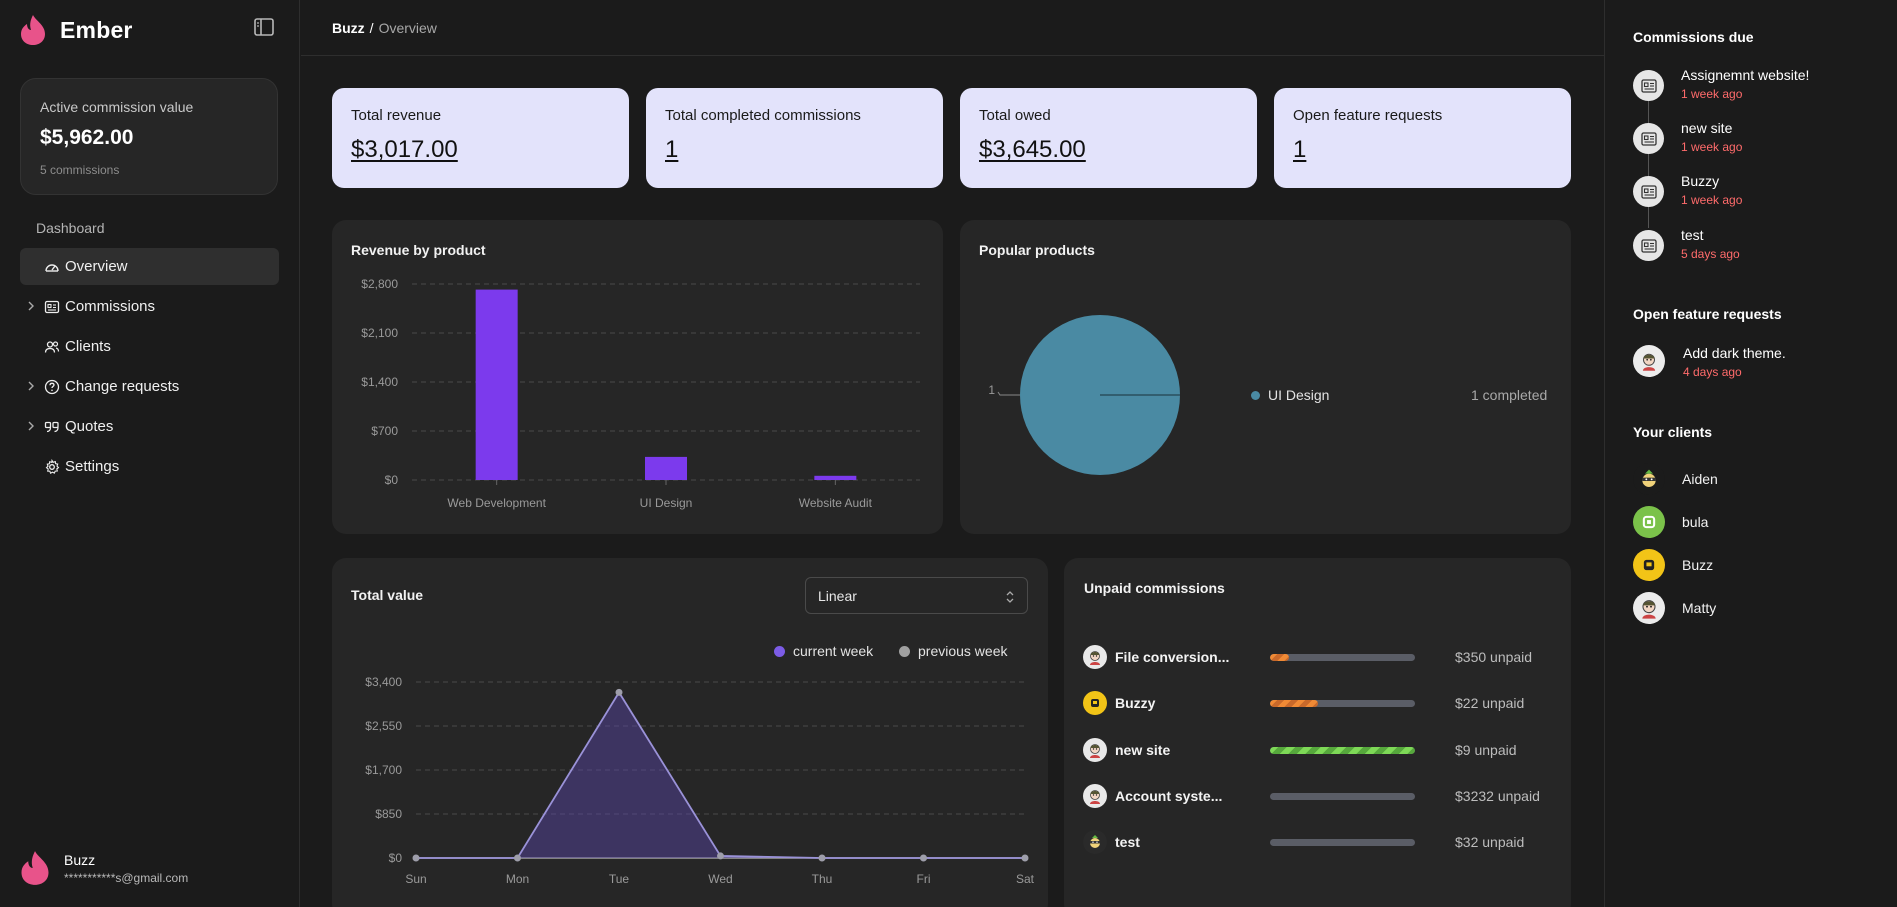 This screenshot has height=907, width=1897. What do you see at coordinates (126, 877) in the screenshot?
I see `user-email: ***********s@gmail.com` at bounding box center [126, 877].